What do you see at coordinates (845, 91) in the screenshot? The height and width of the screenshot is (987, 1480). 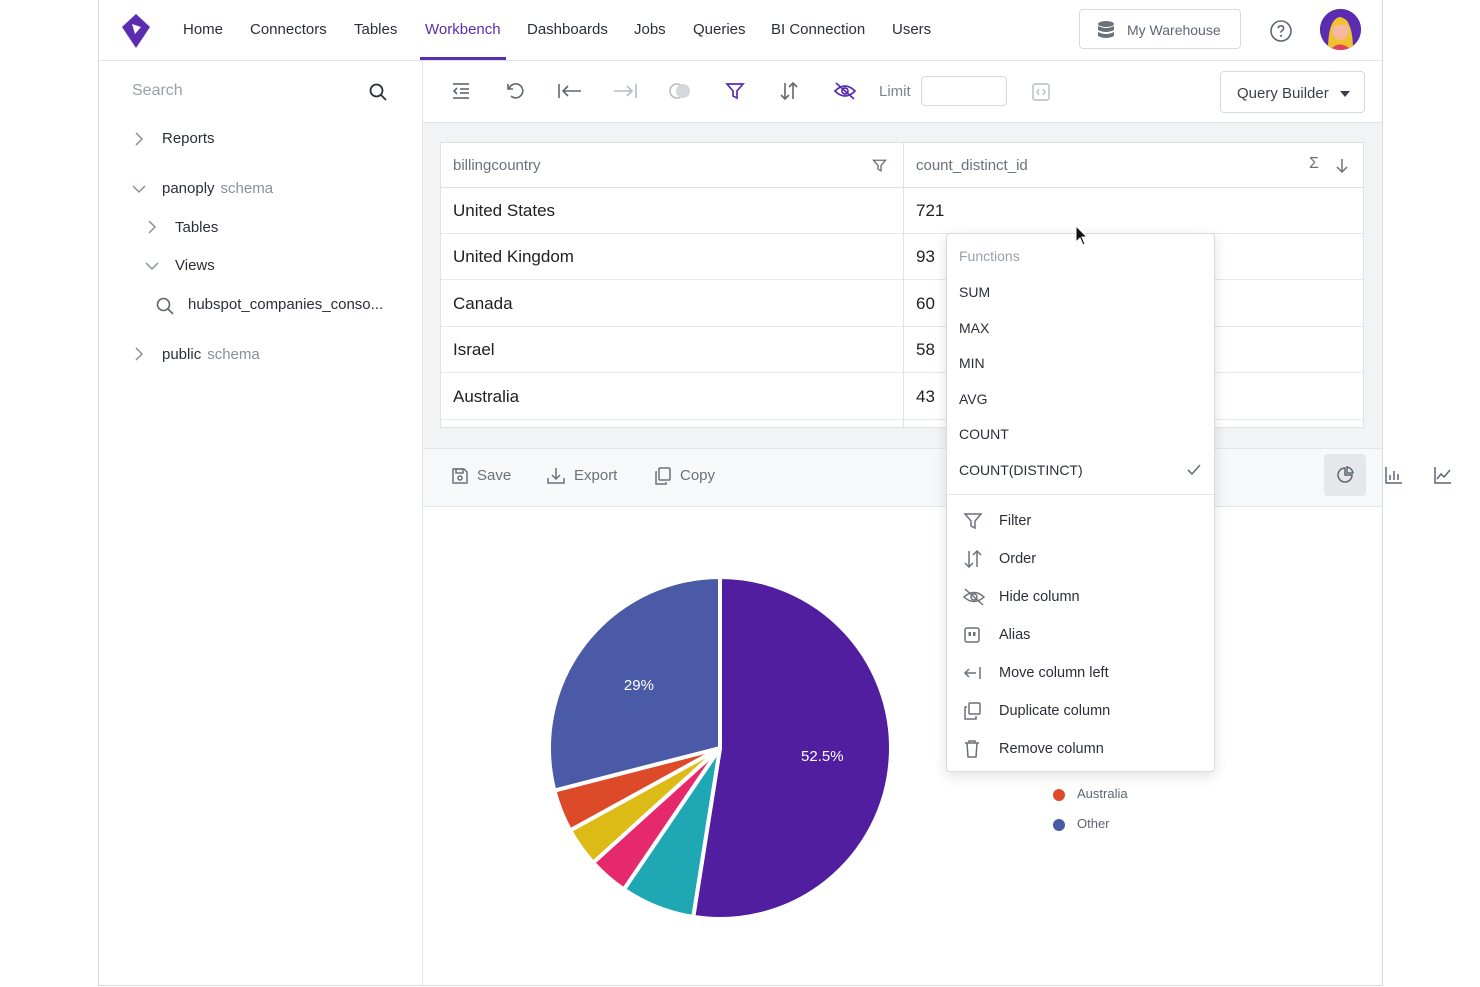 I see `eye-off-icon` at bounding box center [845, 91].